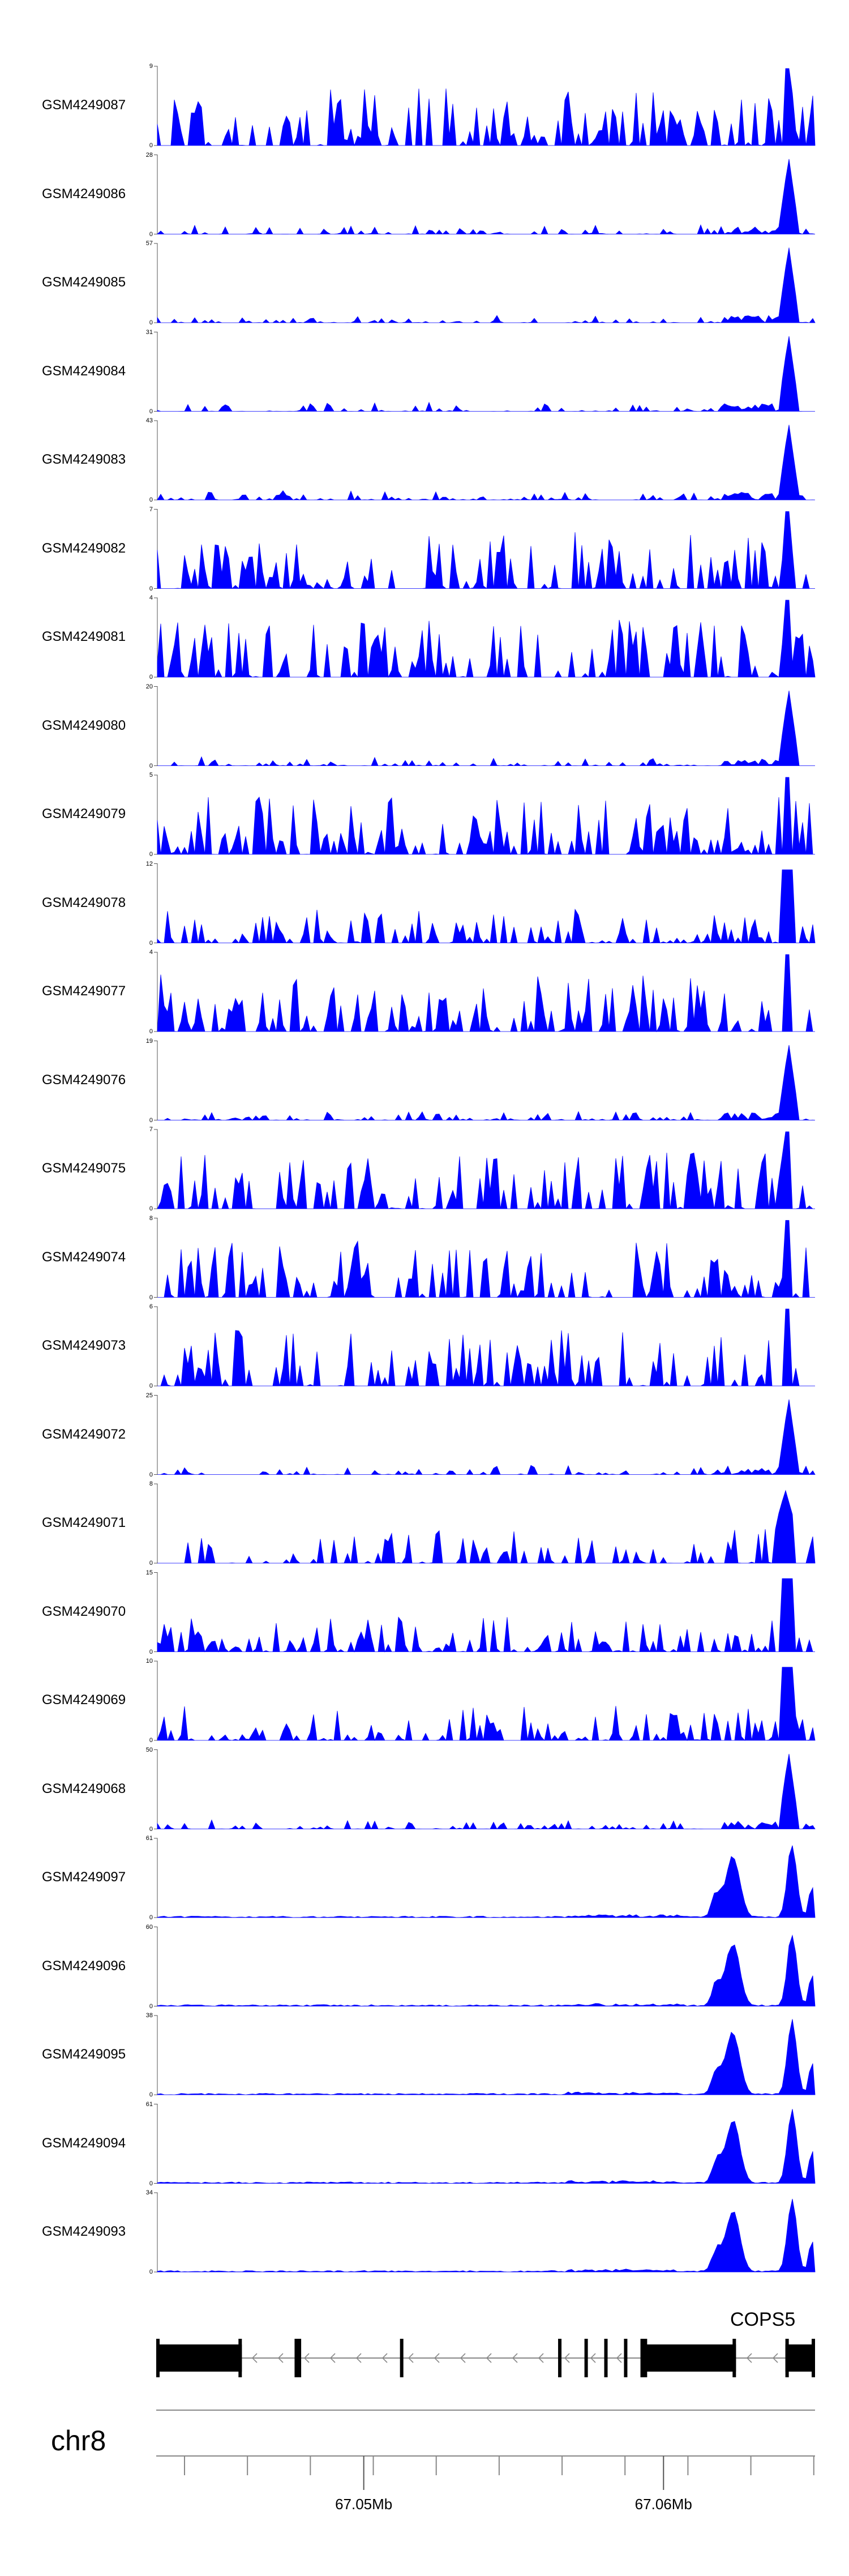 Image resolution: width=849 pixels, height=2576 pixels. Describe the element at coordinates (151, 775) in the screenshot. I see `track-ymax-label: 5` at that location.